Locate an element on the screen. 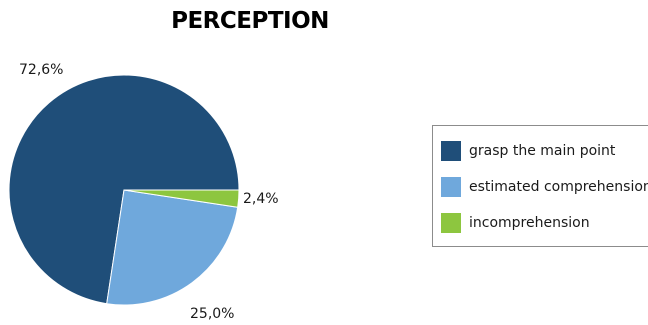 The height and width of the screenshot is (325, 648). legend-label: grasp the main point is located at coordinates (542, 151).